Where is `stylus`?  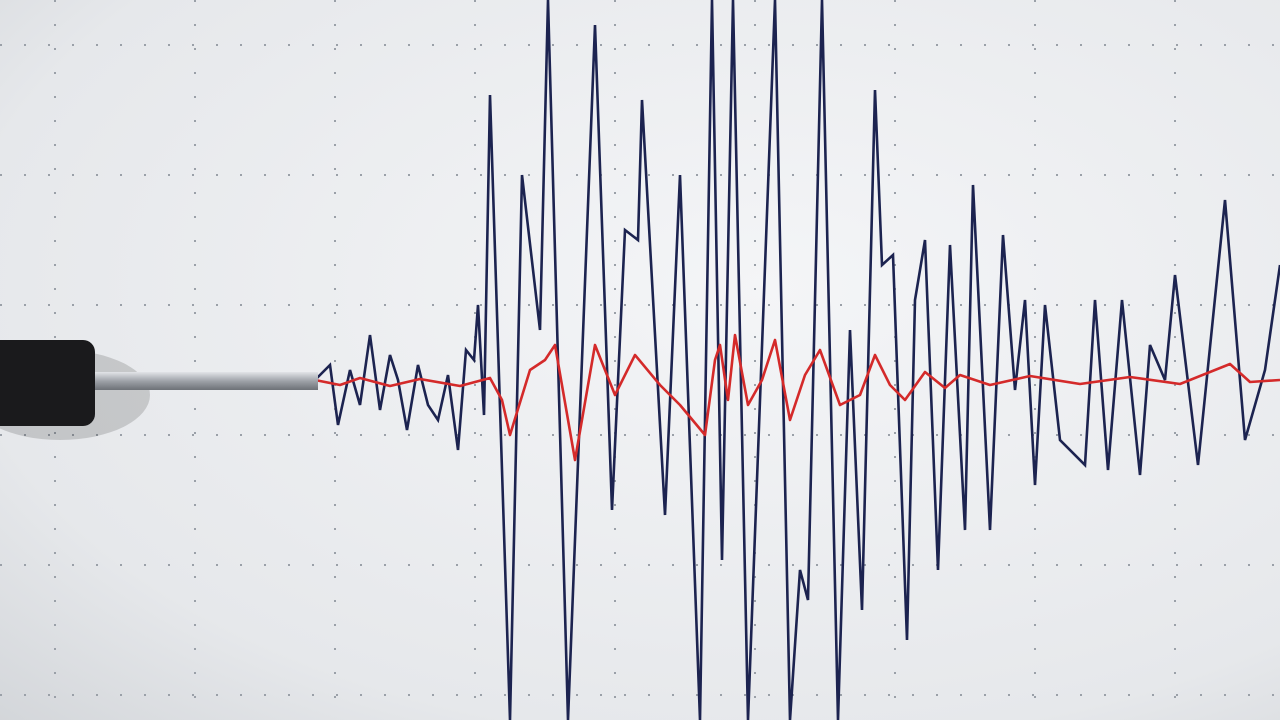
stylus is located at coordinates (159, 390).